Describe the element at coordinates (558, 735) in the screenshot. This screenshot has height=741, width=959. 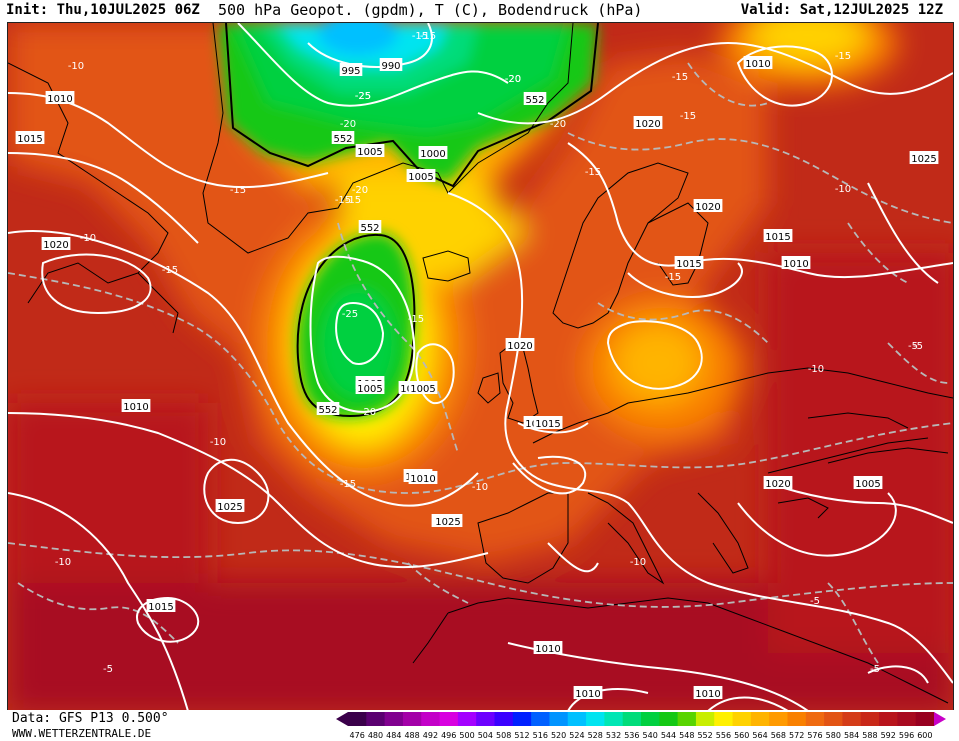
I see `legend-tick-label: 520` at that location.